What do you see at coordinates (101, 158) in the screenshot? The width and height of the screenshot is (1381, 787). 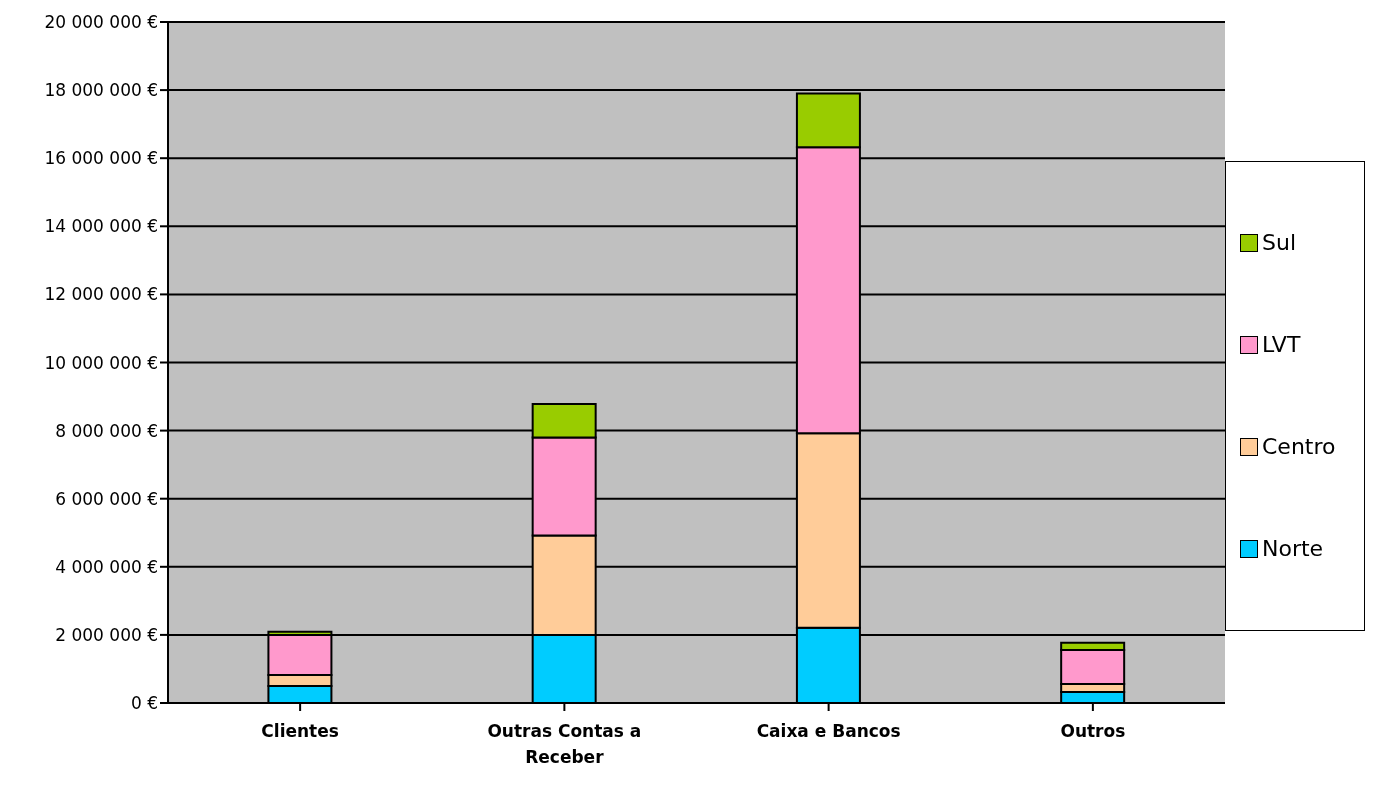 I see `y-tick-label: 16 000 000 €` at bounding box center [101, 158].